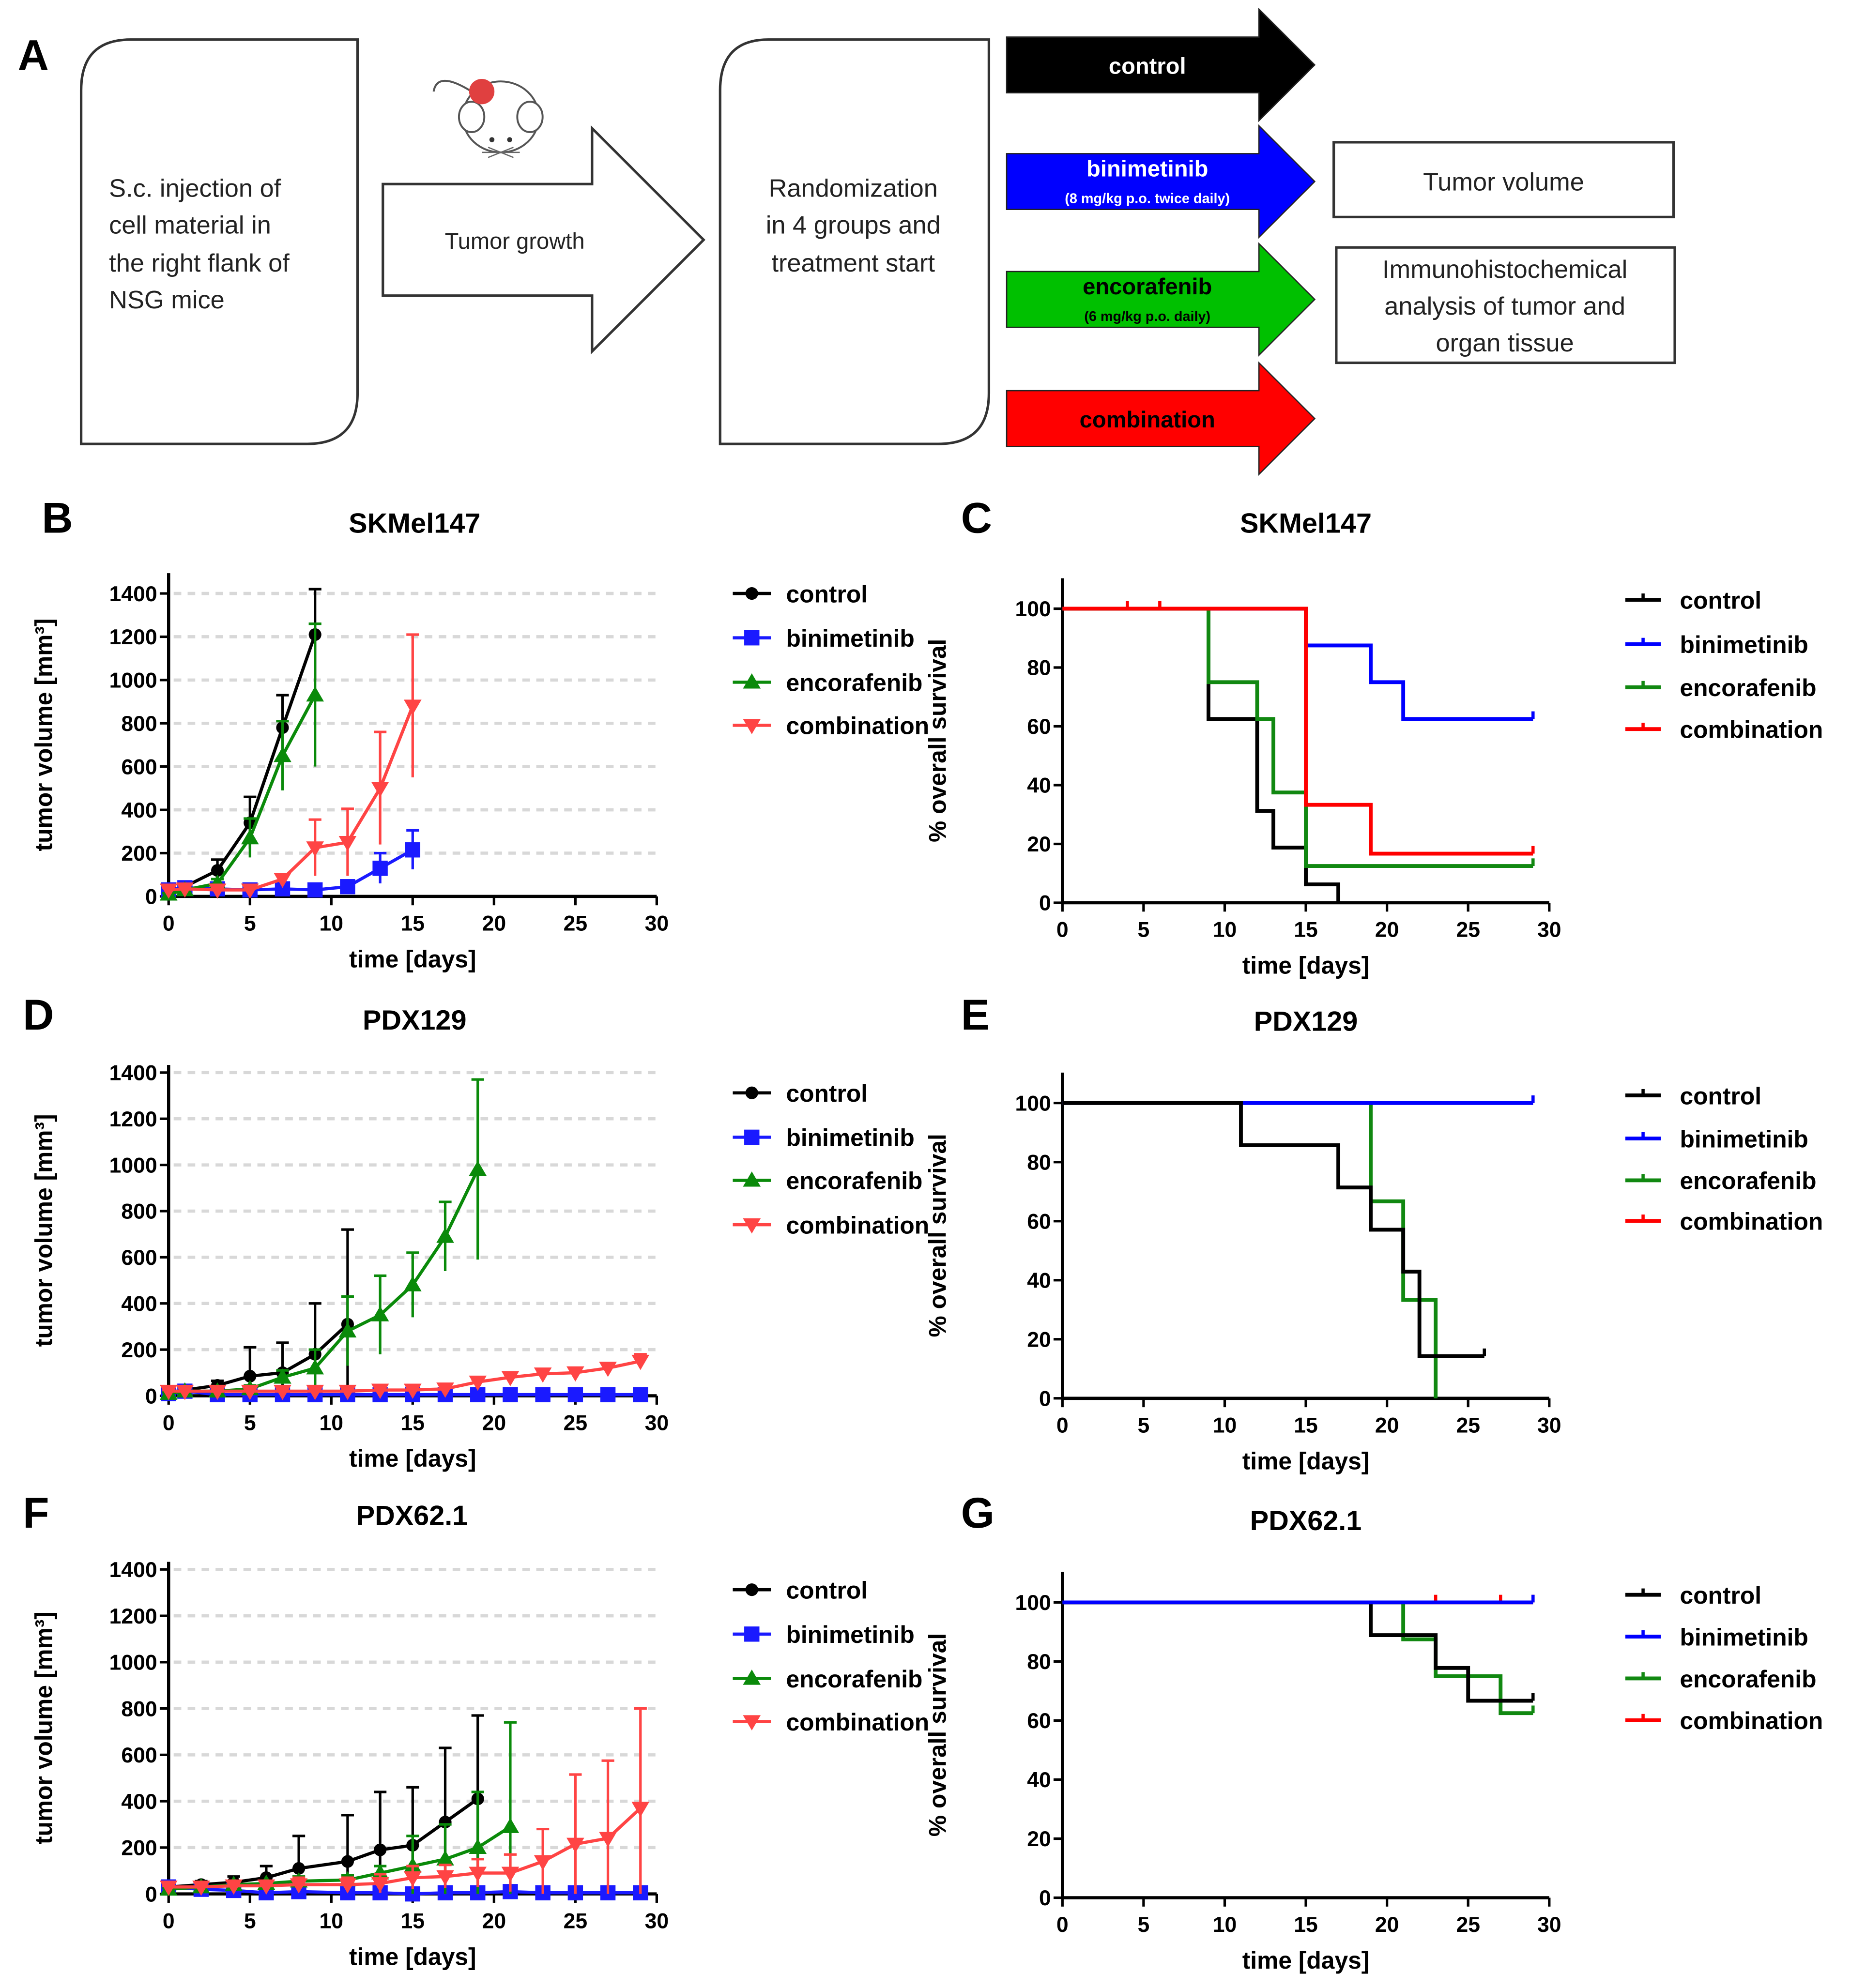 The width and height of the screenshot is (1851, 1988). Describe the element at coordinates (827, 683) in the screenshot. I see `legend-item-encorafenib: encorafenib` at that location.